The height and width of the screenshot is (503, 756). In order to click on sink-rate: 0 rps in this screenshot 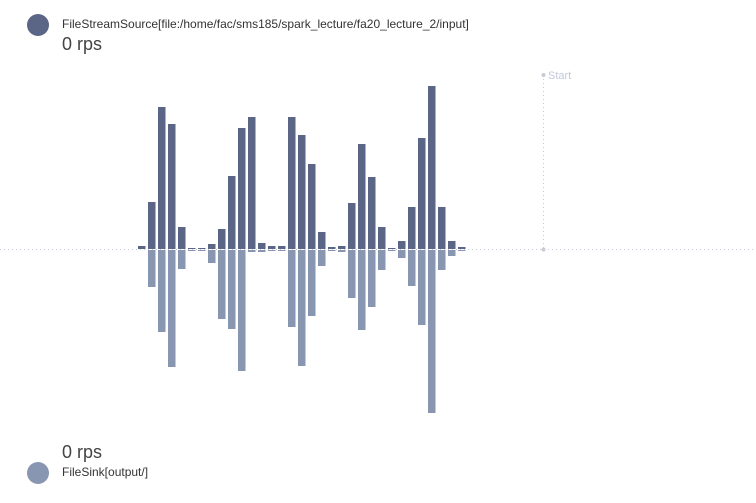, I will do `click(82, 452)`.